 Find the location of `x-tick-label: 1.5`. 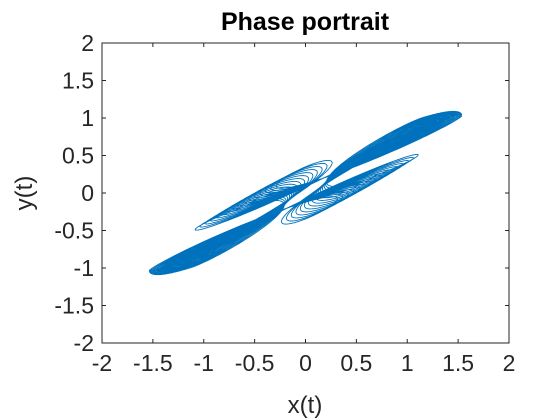

x-tick-label: 1.5 is located at coordinates (458, 363).